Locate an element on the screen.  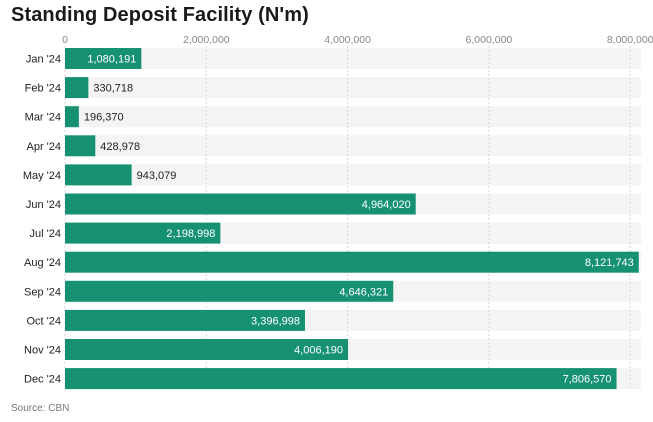
category-label: Aug '24 is located at coordinates (42, 263).